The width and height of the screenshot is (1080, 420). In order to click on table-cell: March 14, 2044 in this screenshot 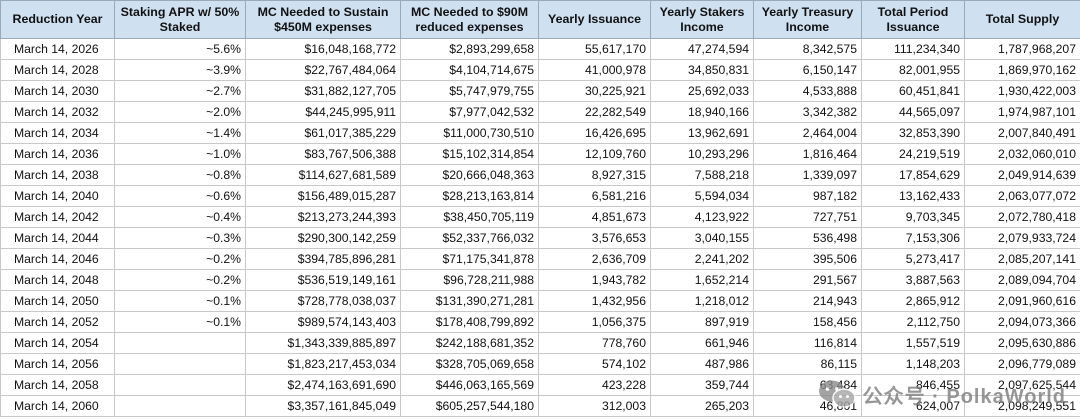, I will do `click(57, 238)`.